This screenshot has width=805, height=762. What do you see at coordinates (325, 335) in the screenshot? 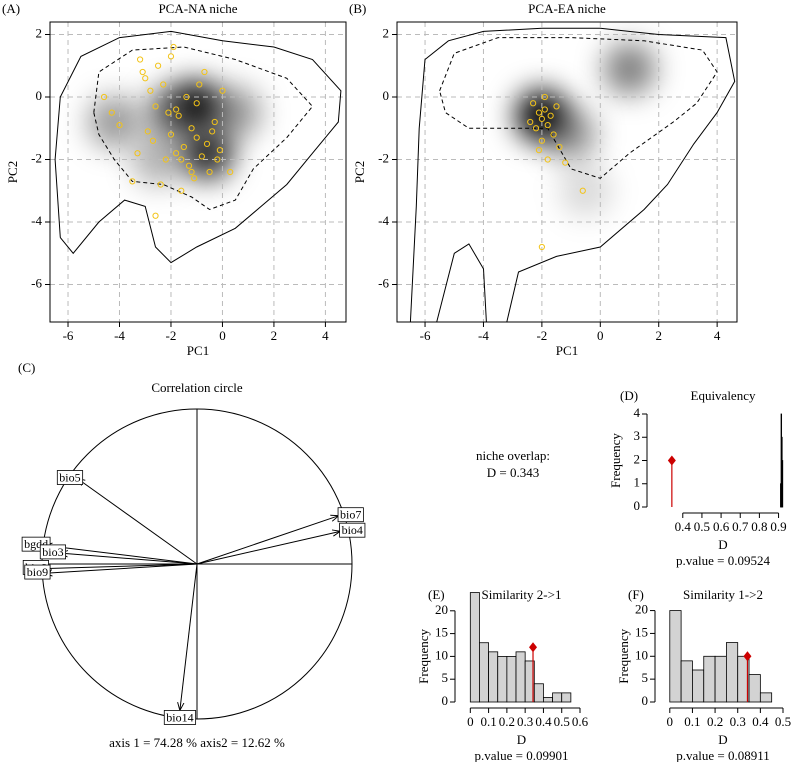
I see `x-tick-label: 4` at bounding box center [325, 335].